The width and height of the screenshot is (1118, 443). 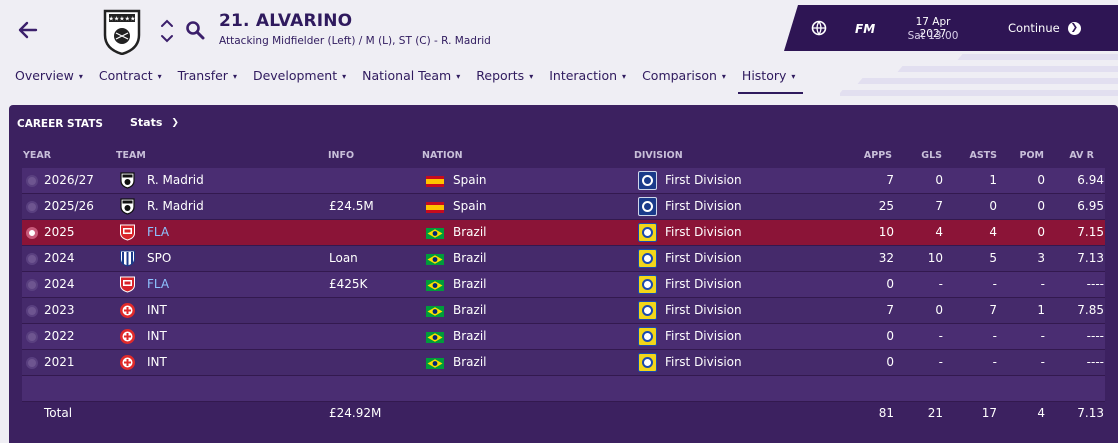 What do you see at coordinates (993, 310) in the screenshot?
I see `cell-asts: 7` at bounding box center [993, 310].